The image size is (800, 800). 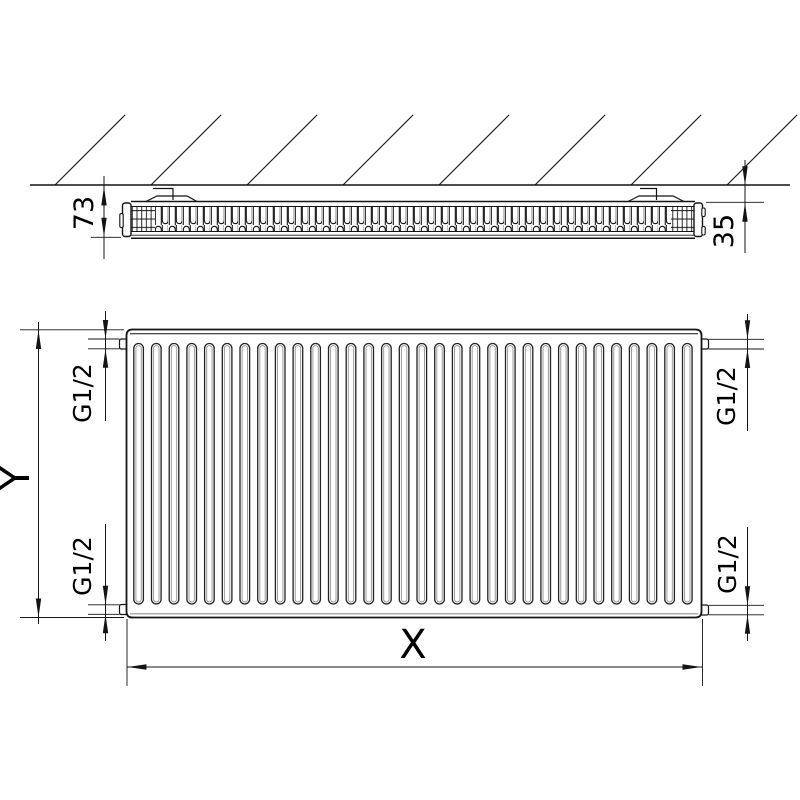 What do you see at coordinates (84, 213) in the screenshot?
I see `dim-label-depth-total: 73` at bounding box center [84, 213].